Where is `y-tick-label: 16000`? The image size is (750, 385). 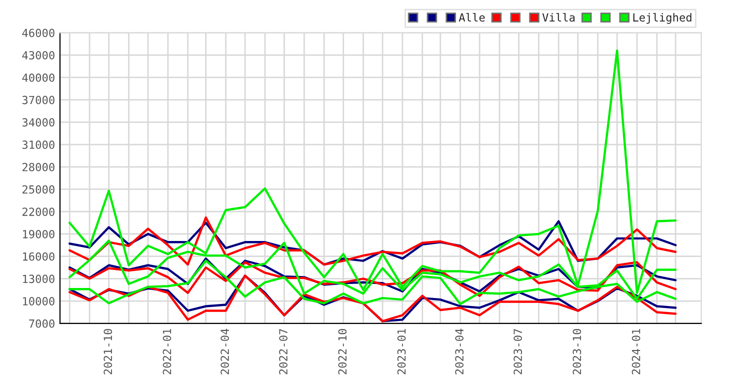
y-tick-label: 16000 is located at coordinates (38, 256).